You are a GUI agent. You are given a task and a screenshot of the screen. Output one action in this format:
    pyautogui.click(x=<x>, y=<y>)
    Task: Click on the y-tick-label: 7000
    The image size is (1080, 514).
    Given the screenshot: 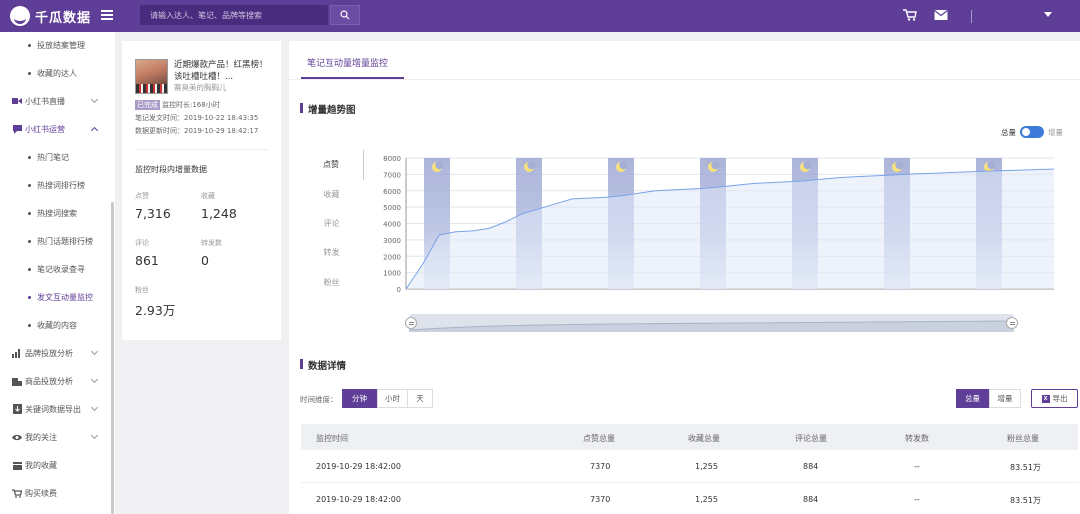 What is the action you would take?
    pyautogui.click(x=392, y=175)
    